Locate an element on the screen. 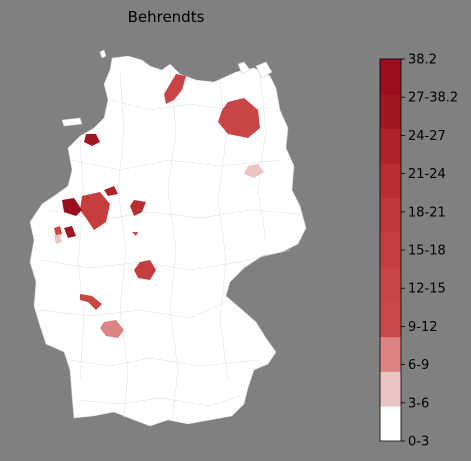 This screenshot has height=461, width=471. region-koeln is located at coordinates (70, 232).